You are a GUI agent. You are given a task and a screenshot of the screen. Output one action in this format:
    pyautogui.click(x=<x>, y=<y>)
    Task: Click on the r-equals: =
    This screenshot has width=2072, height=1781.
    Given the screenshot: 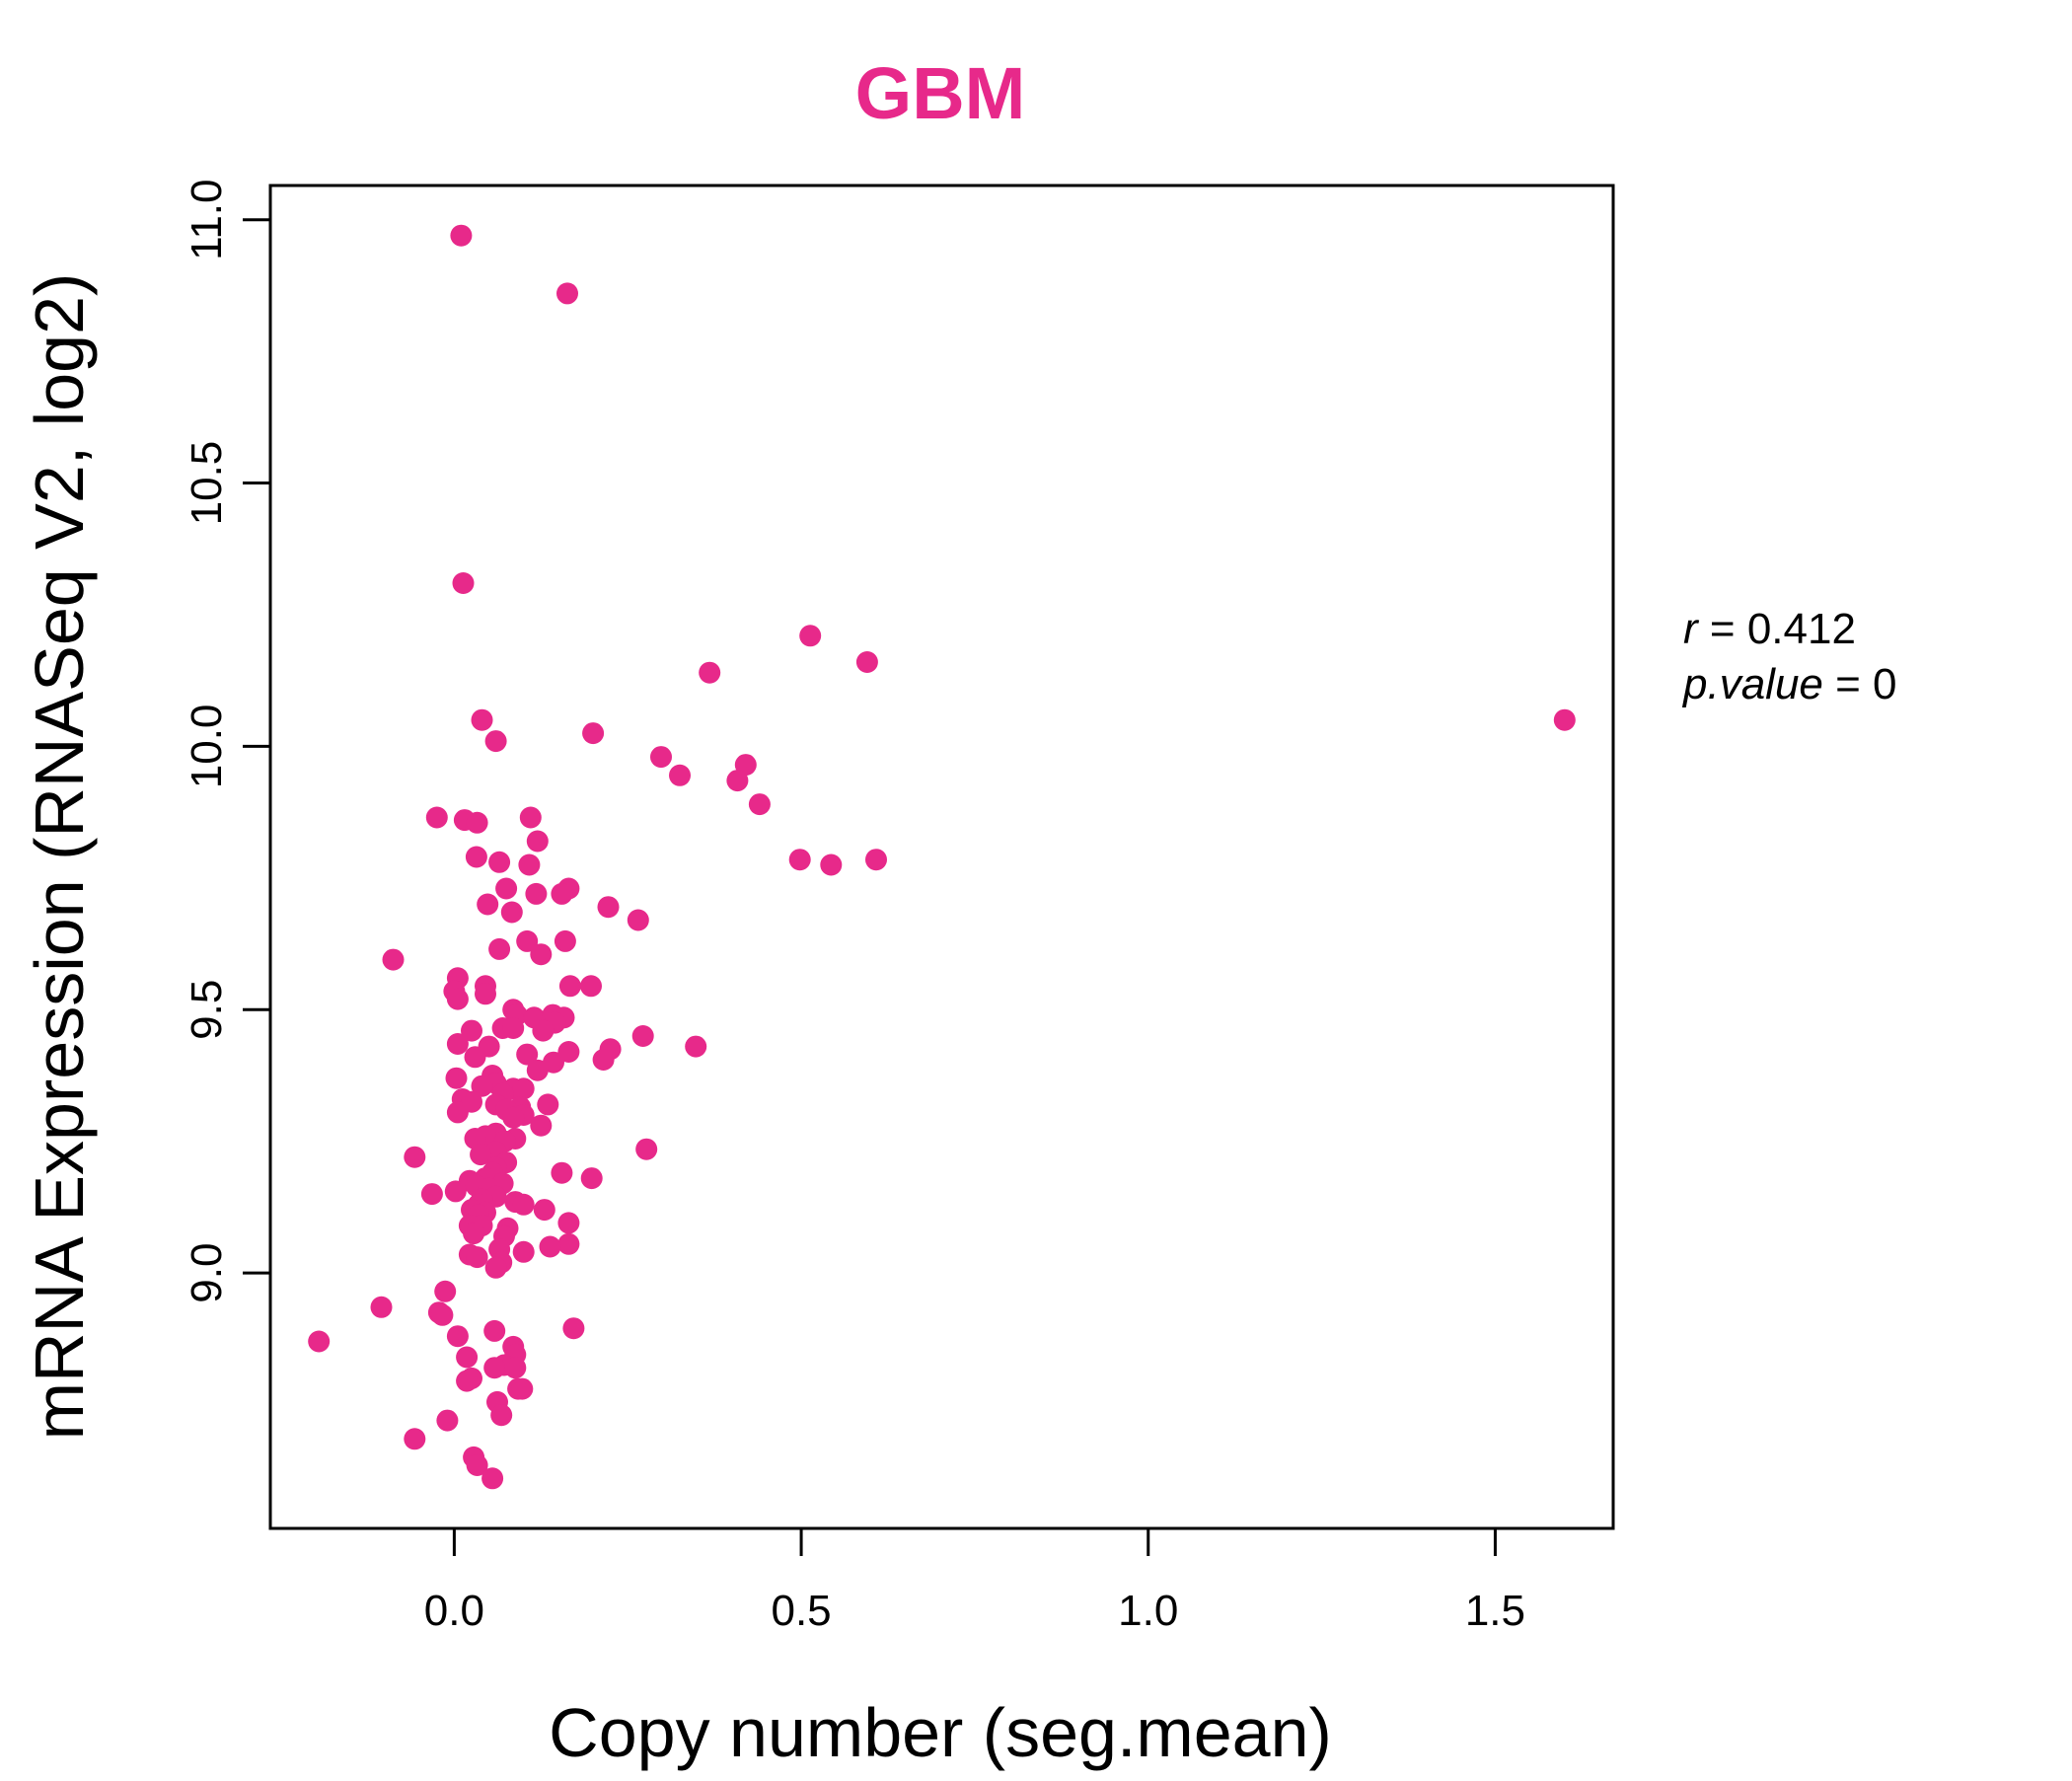 What is the action you would take?
    pyautogui.click(x=1729, y=629)
    